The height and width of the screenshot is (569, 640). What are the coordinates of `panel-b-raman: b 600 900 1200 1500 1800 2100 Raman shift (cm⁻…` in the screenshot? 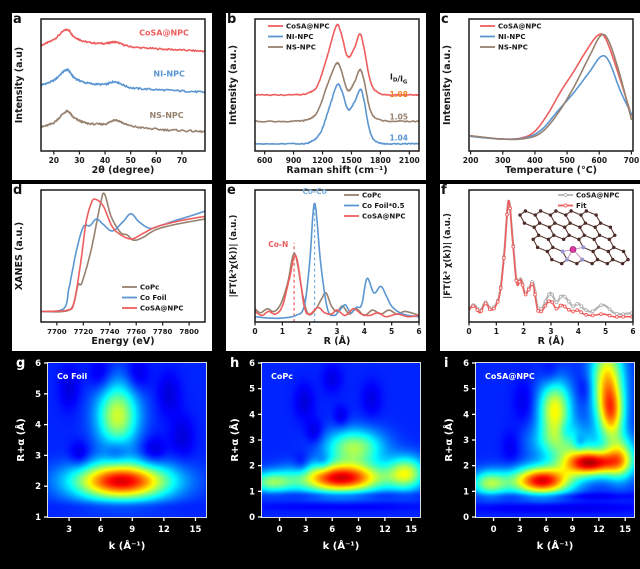 It's located at (326, 96).